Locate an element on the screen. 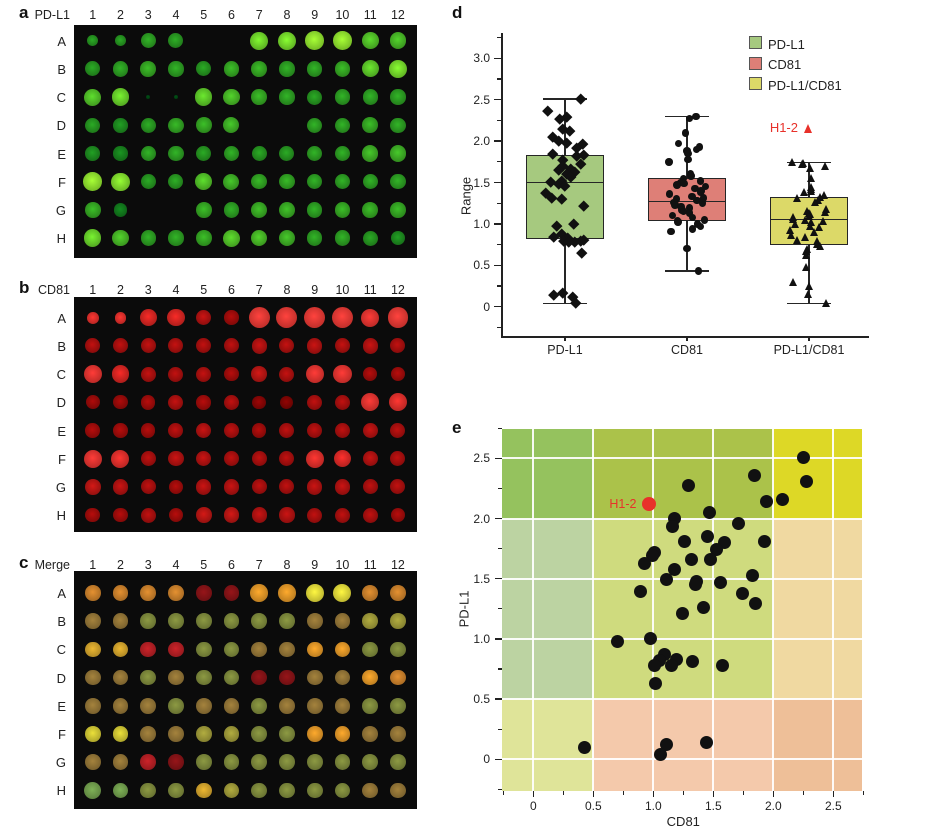 The image size is (931, 835). e-x-minor-tick is located at coordinates (563, 793).